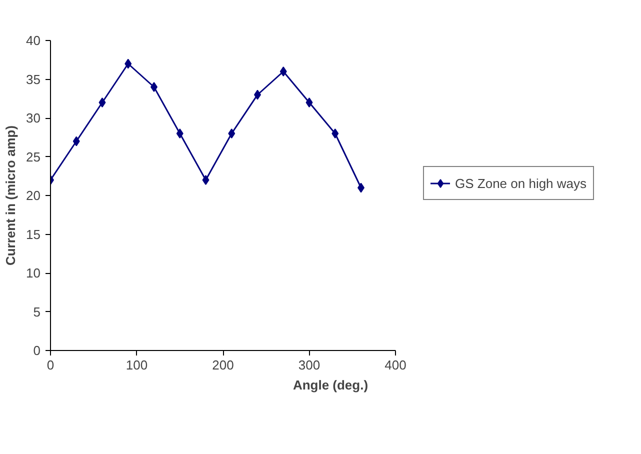  Describe the element at coordinates (33, 156) in the screenshot. I see `y-tick-label: 25` at that location.